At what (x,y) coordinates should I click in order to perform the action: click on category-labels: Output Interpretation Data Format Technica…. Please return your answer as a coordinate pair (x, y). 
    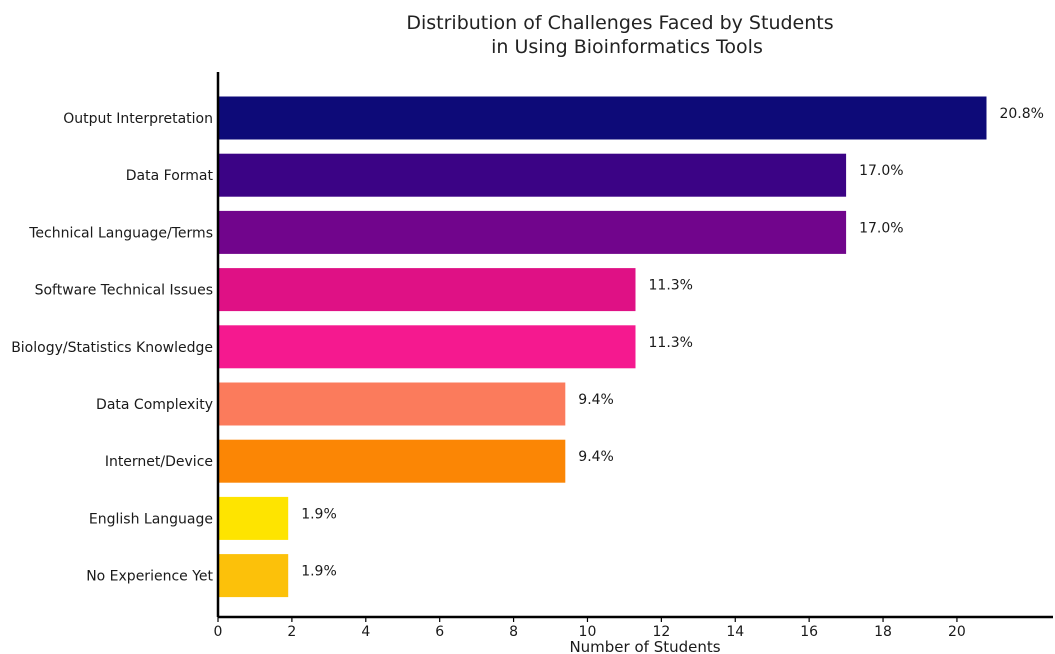
    Looking at the image, I should click on (112, 348).